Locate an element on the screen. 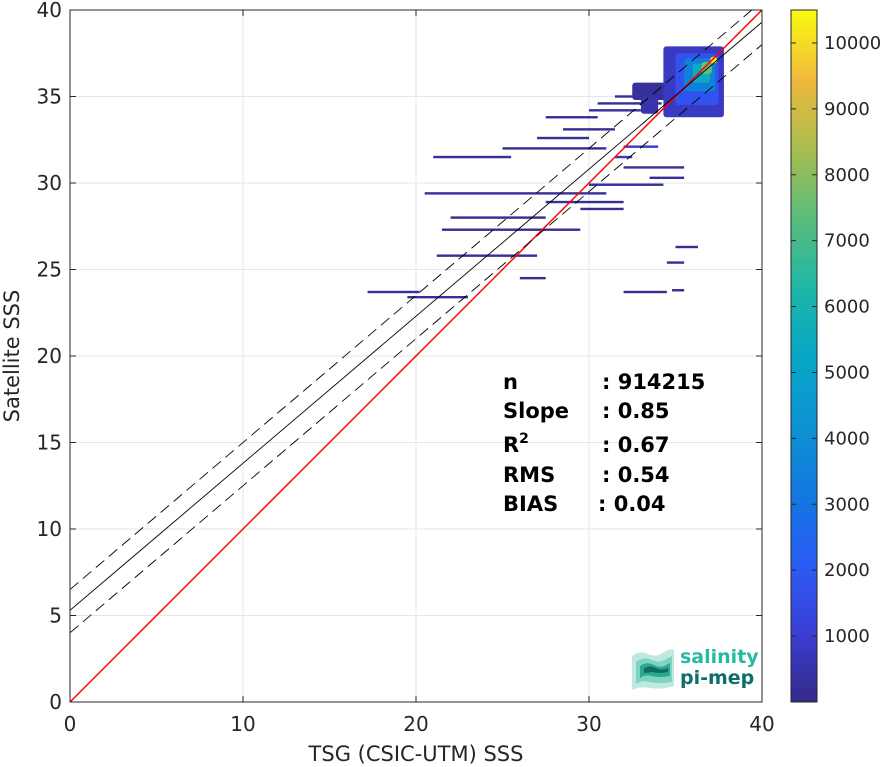  colorbar-tick-label: 6000 is located at coordinates (847, 307).